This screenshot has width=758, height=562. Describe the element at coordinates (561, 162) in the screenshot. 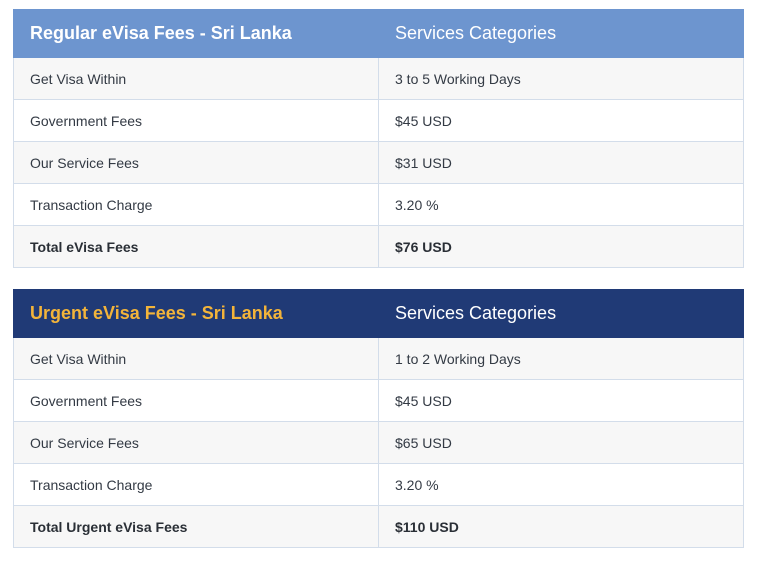

I see `row-value: $31 USD` at that location.